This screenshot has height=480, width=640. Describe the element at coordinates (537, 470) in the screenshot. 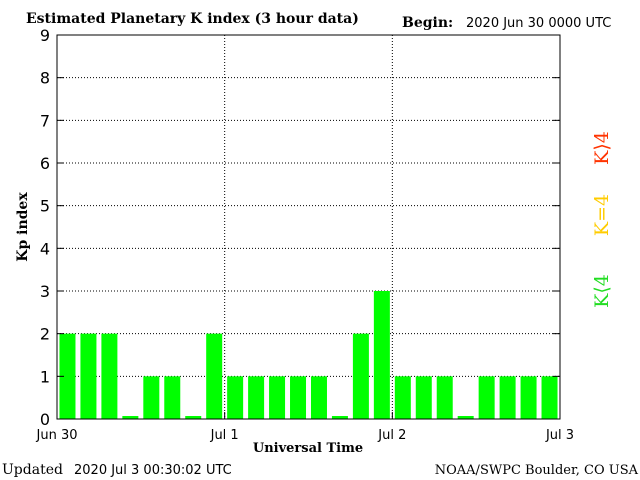

I see `source-credit: NOAA/SWPC Boulder, CO USA` at that location.